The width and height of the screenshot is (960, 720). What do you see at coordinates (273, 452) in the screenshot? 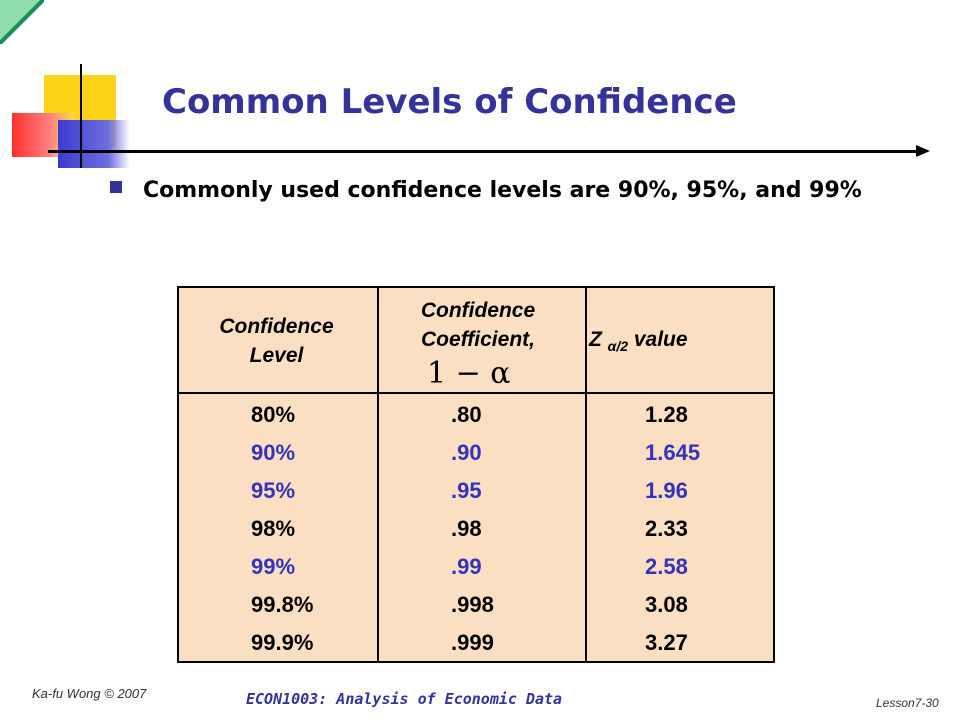
I see `table-cell-level: 90%` at bounding box center [273, 452].